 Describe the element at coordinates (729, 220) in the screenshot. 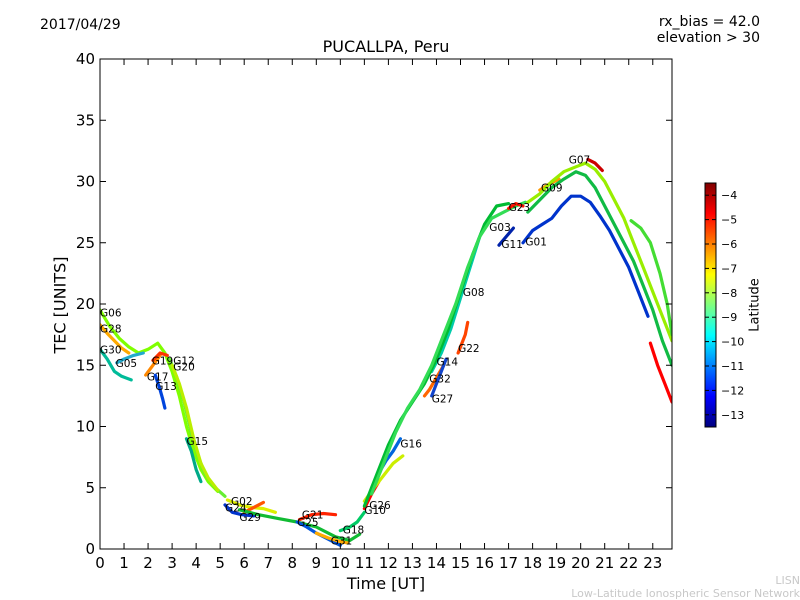

I see `colorbar-tick-label: −5` at that location.